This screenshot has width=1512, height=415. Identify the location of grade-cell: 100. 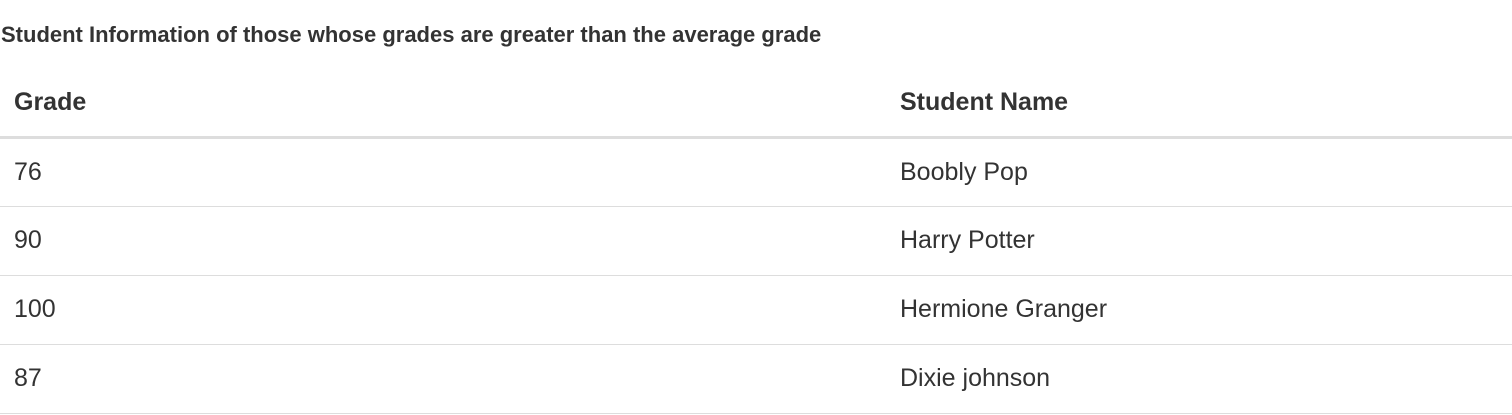
(443, 310).